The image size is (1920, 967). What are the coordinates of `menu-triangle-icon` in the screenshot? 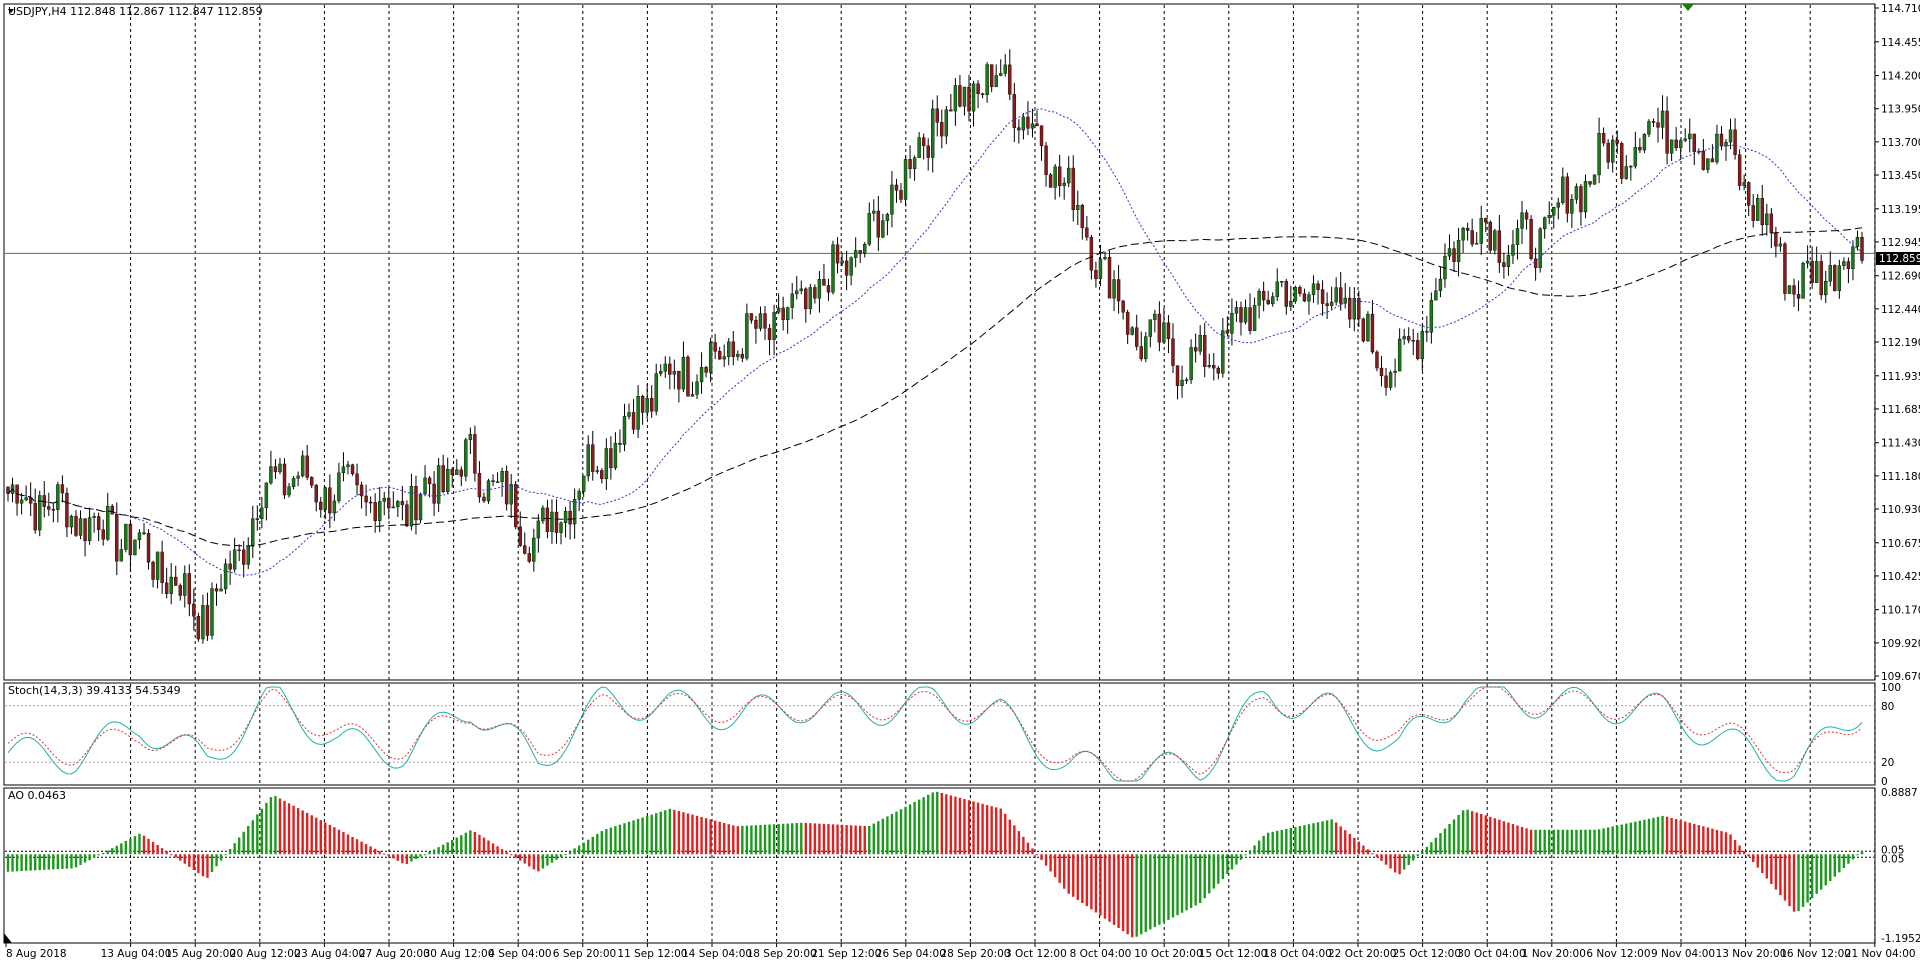 It's located at (11, 11).